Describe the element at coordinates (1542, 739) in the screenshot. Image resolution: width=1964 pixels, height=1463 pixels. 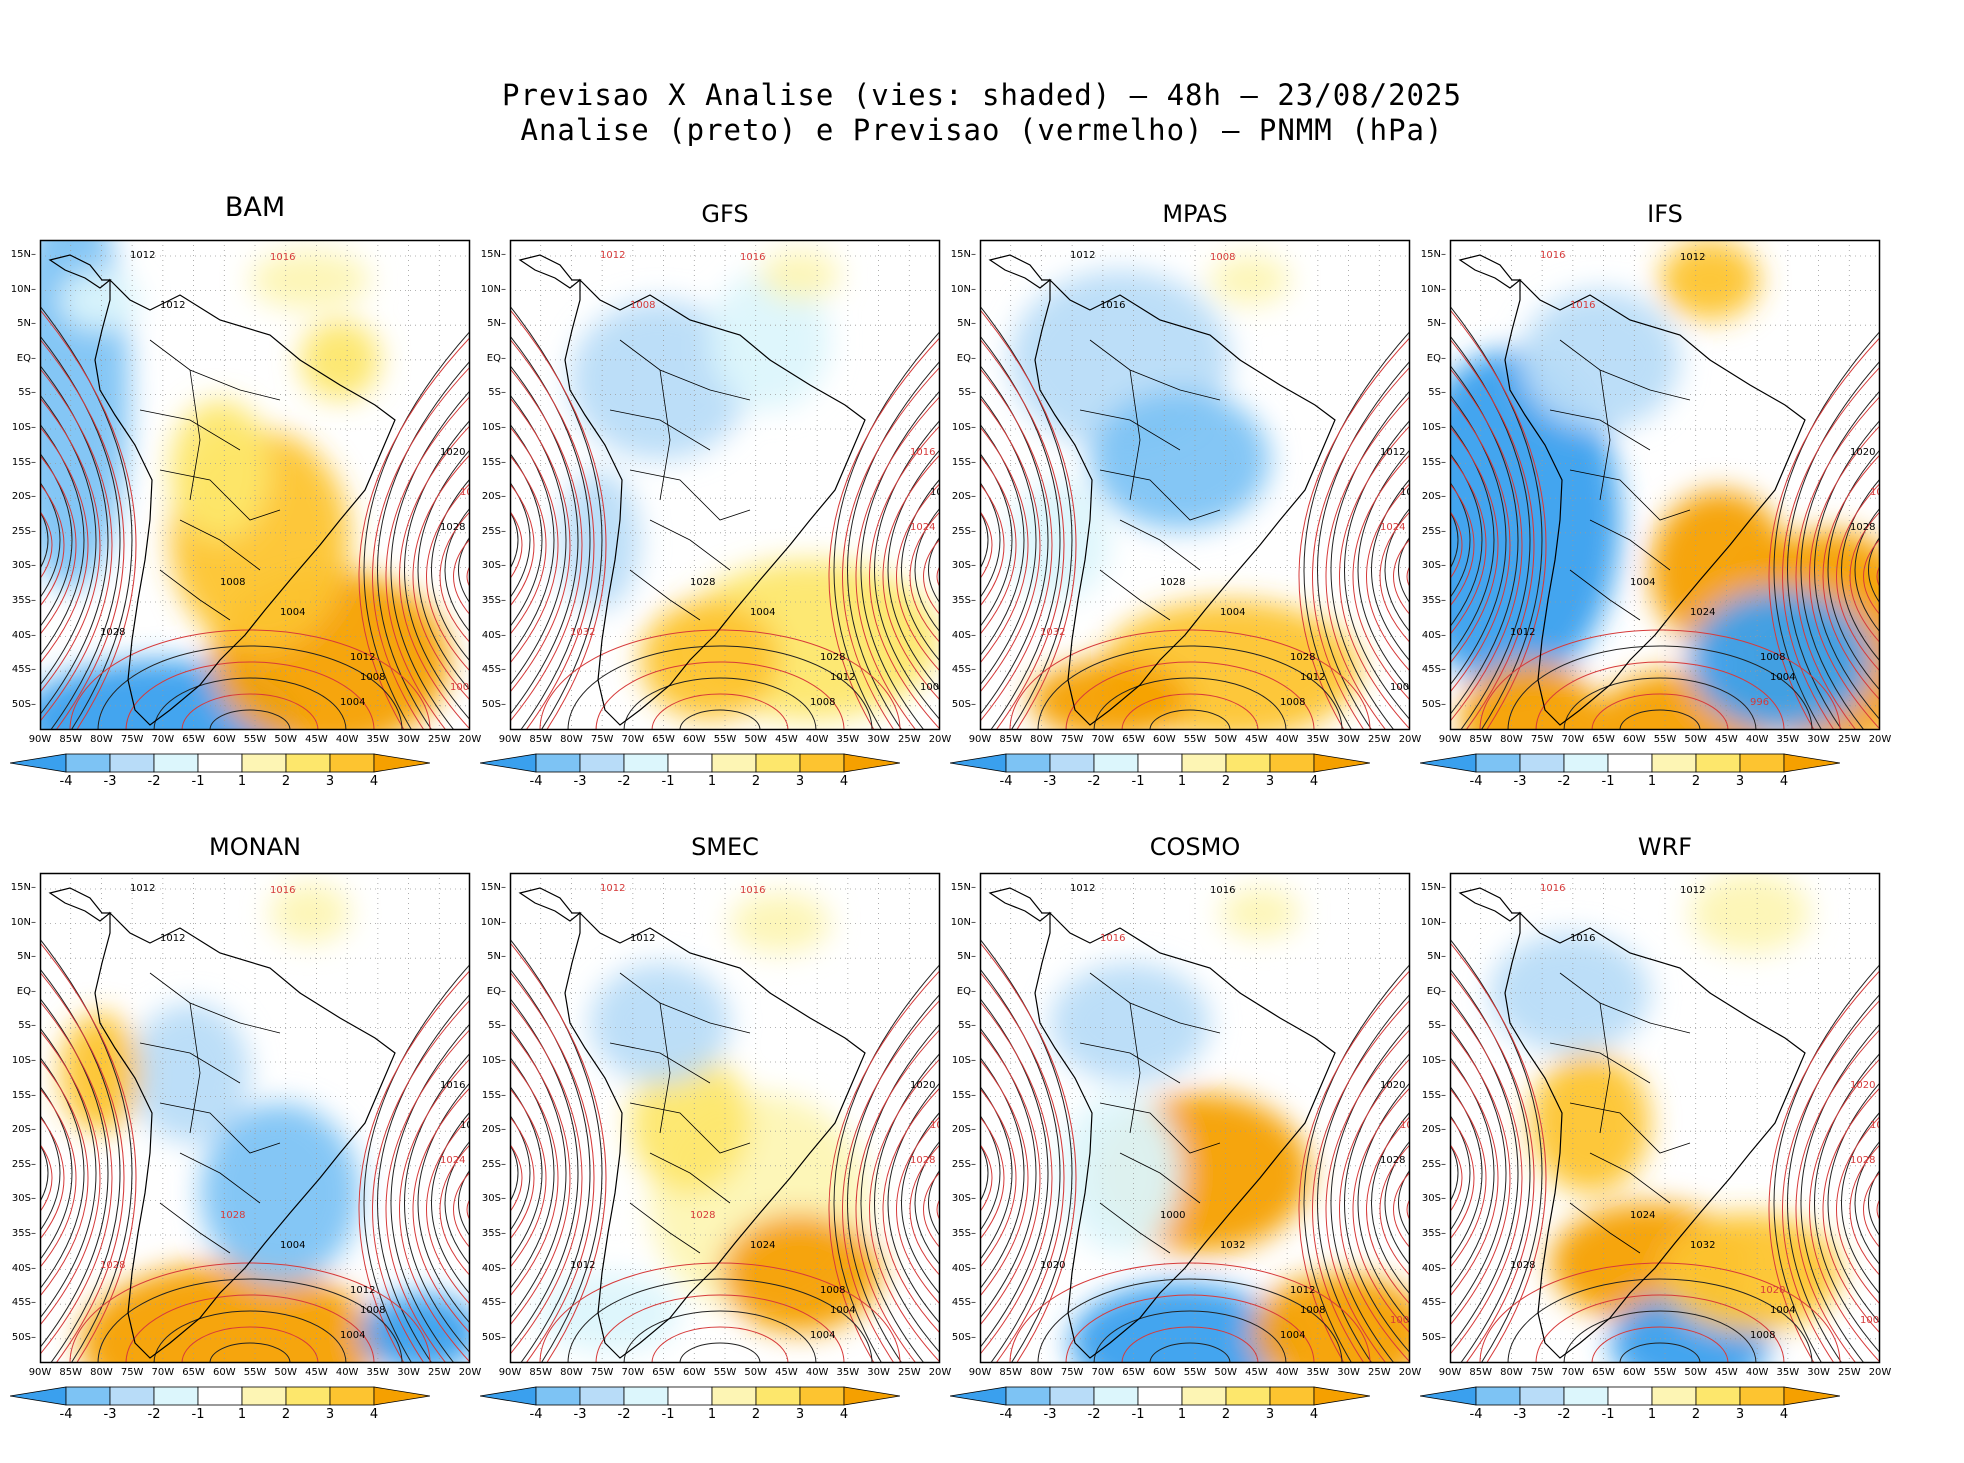
I see `lon-tick-label: 75W` at that location.